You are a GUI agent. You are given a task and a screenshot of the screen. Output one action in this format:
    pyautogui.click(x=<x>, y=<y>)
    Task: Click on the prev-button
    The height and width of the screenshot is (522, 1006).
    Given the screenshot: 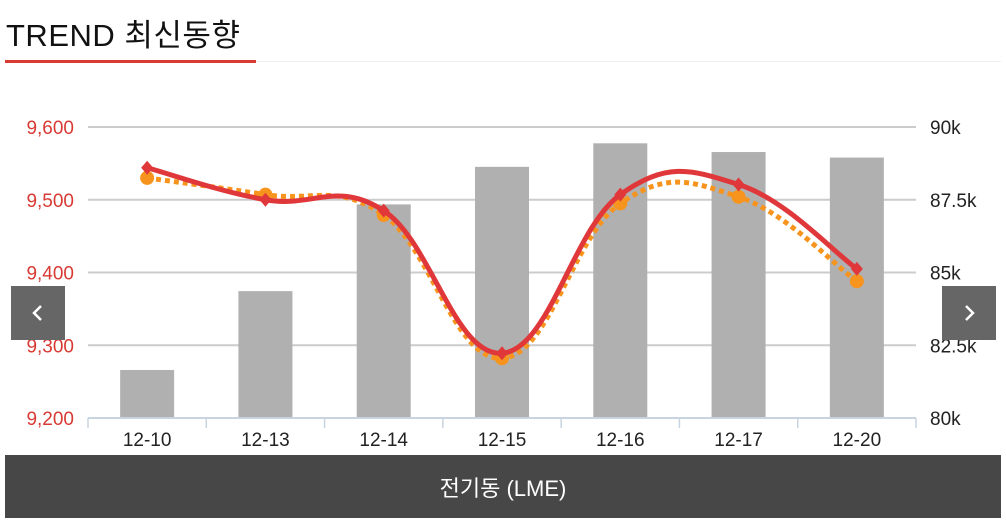 What is the action you would take?
    pyautogui.click(x=38, y=313)
    